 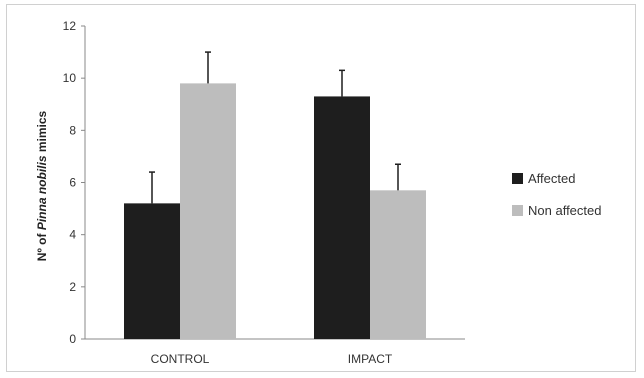 I want to click on y-tick-label: 10, so click(x=70, y=78).